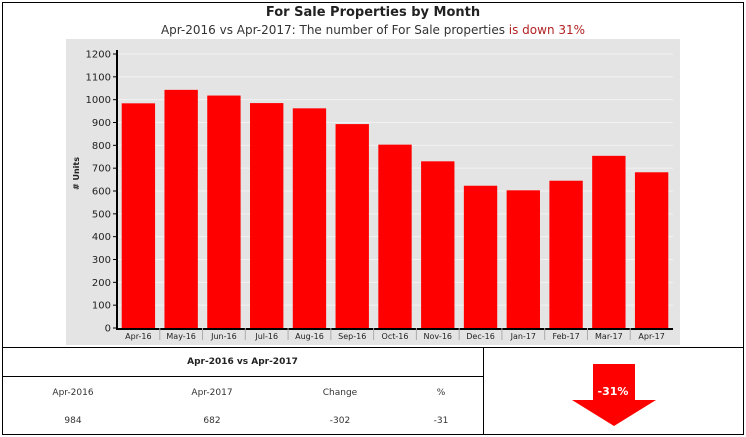 The image size is (746, 437). What do you see at coordinates (242, 376) in the screenshot?
I see `comparison-title-divider` at bounding box center [242, 376].